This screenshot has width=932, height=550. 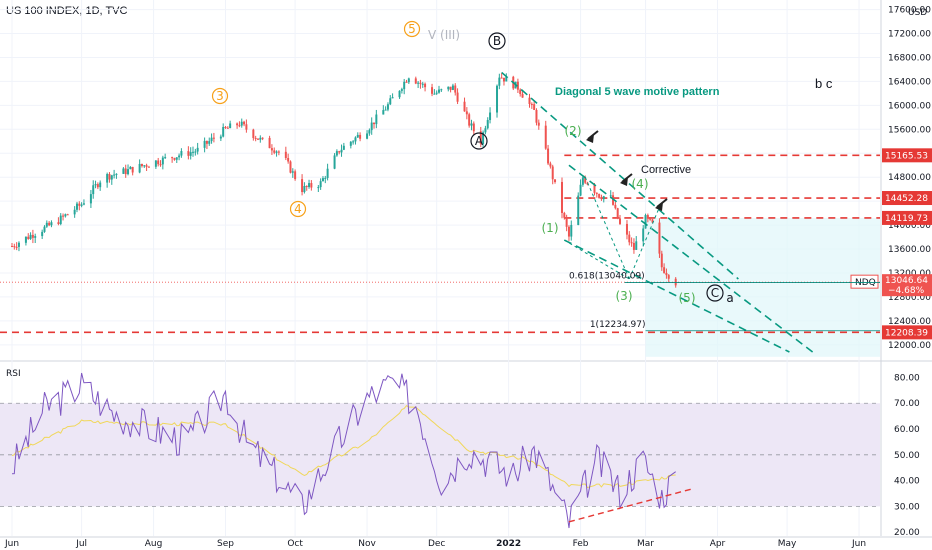 I want to click on rsi-divergence-line, so click(x=631, y=505).